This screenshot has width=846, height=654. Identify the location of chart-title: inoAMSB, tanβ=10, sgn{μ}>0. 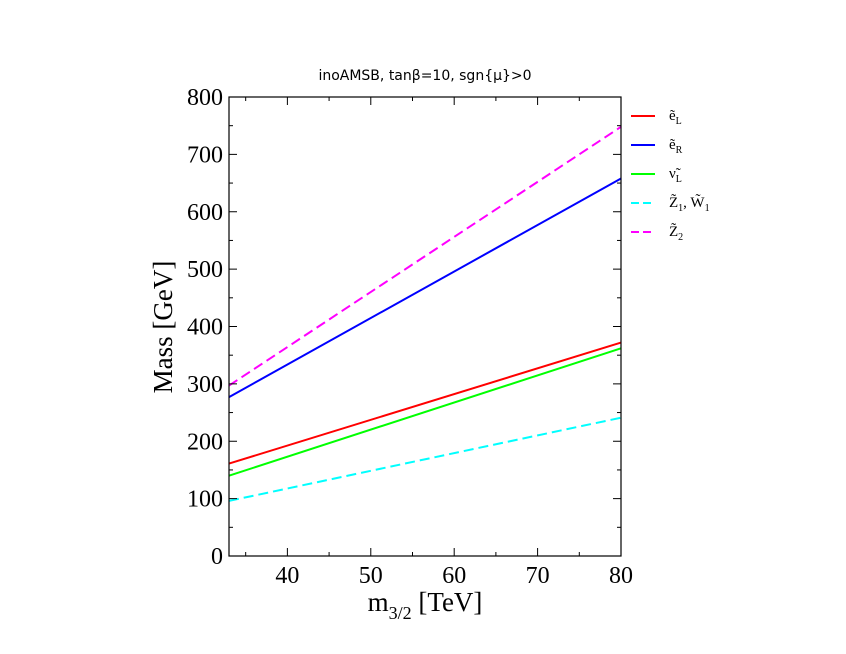
(424, 76).